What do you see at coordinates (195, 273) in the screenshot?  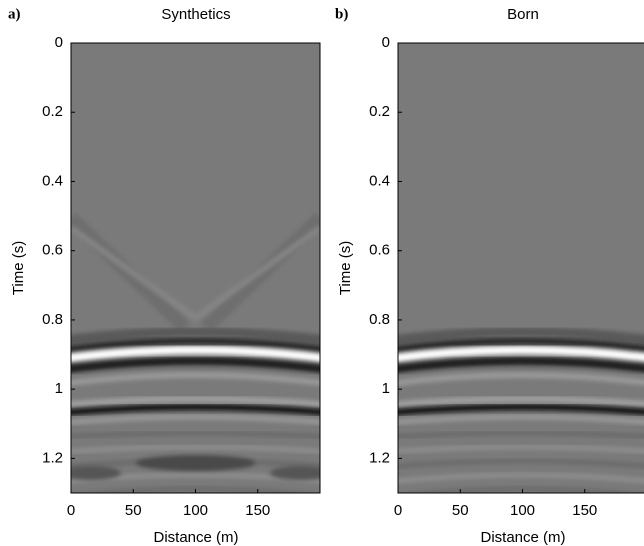 I see `diffraction` at bounding box center [195, 273].